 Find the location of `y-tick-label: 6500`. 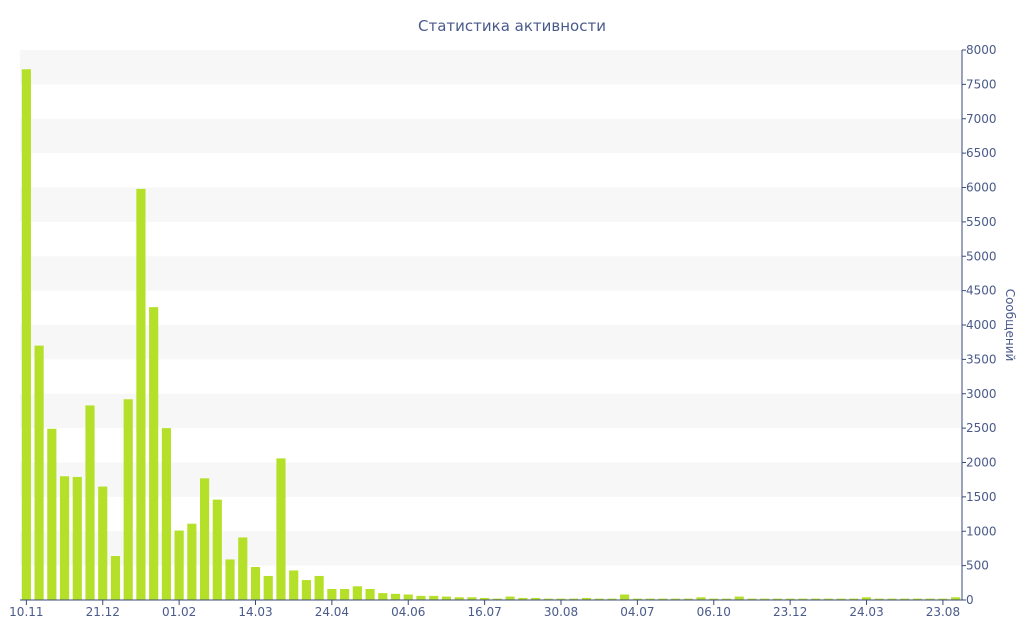

y-tick-label: 6500 is located at coordinates (981, 153).